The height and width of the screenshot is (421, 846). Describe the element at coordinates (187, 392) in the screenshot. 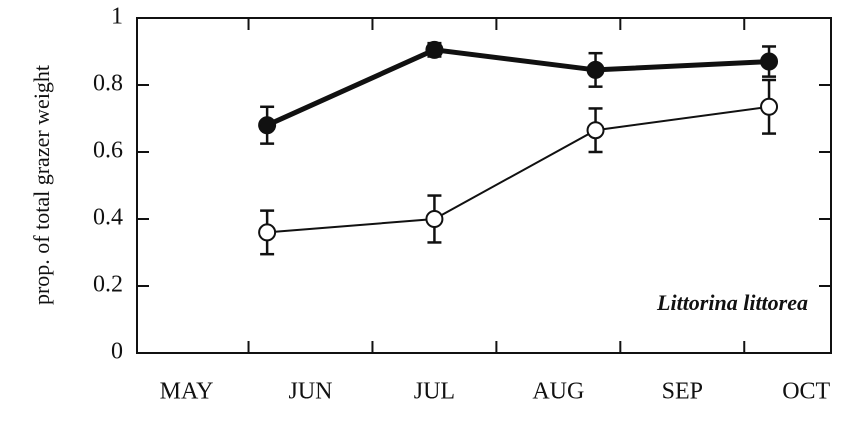

I see `x-tick-label: MAY` at that location.